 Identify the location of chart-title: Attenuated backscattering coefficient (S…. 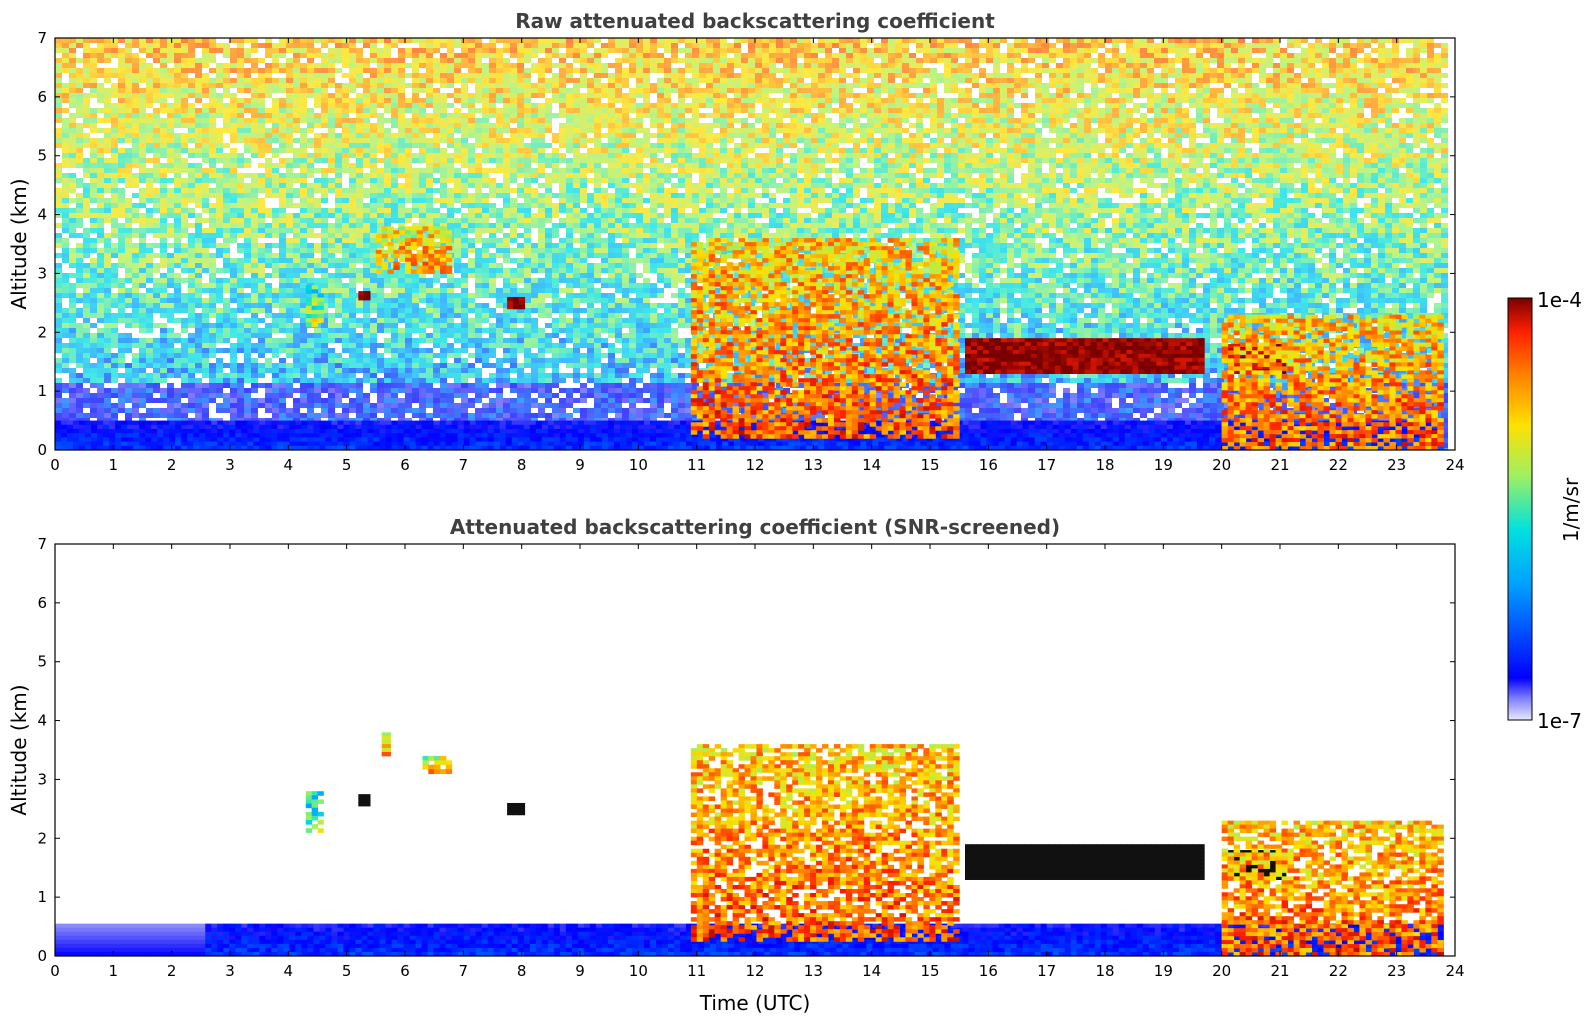
(755, 527).